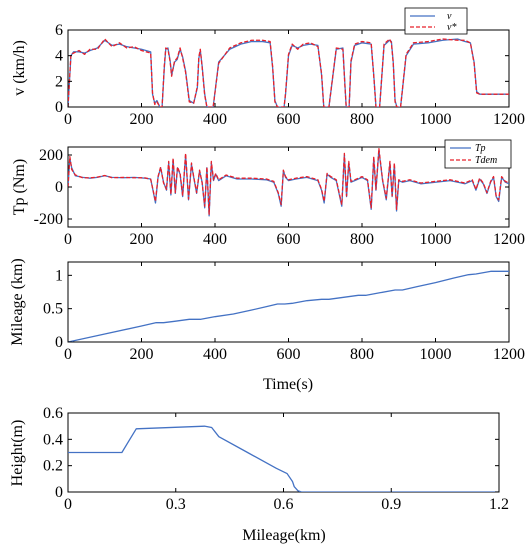 The image size is (529, 550). I want to click on x-tick-label: 0.6, so click(284, 504).